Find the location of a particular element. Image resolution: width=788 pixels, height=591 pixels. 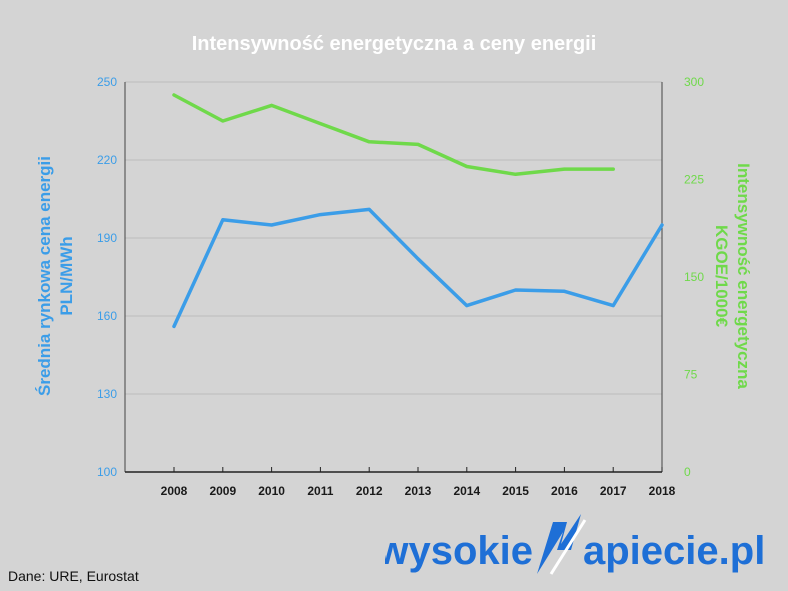

x-tick-label: 2016 is located at coordinates (564, 491).